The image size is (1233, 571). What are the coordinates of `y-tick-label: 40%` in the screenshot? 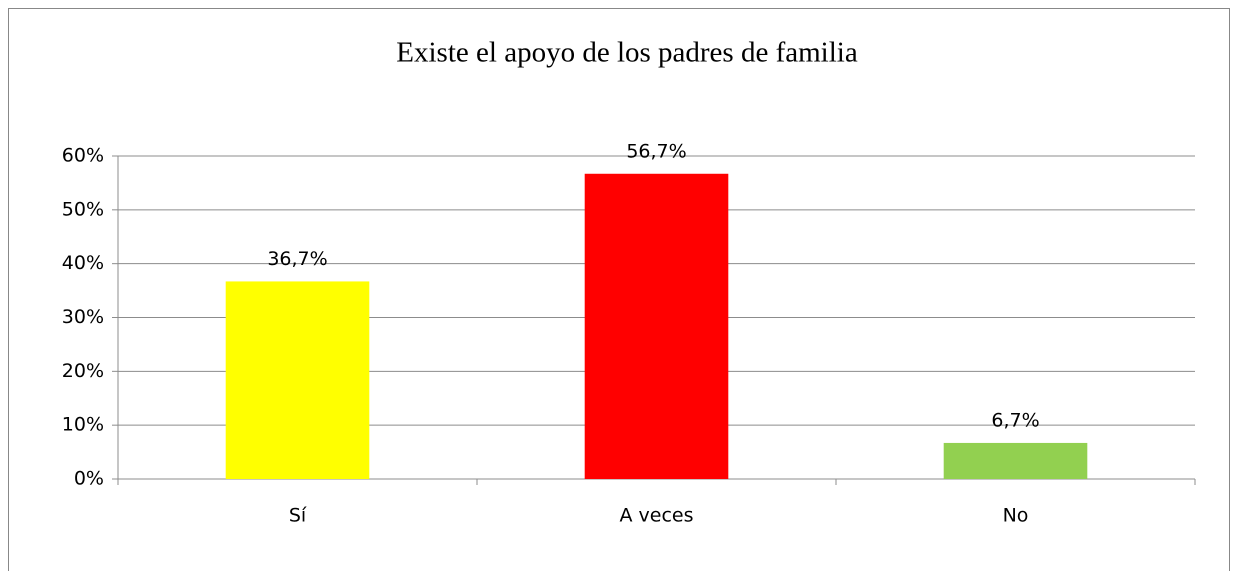 It's located at (83, 263).